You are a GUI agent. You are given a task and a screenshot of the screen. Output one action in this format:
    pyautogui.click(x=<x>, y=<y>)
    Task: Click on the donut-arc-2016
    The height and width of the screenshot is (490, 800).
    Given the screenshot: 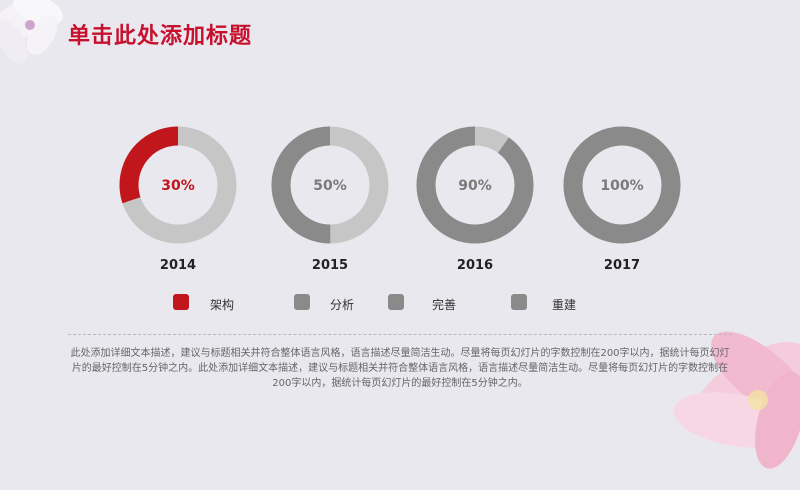 What is the action you would take?
    pyautogui.click(x=475, y=185)
    